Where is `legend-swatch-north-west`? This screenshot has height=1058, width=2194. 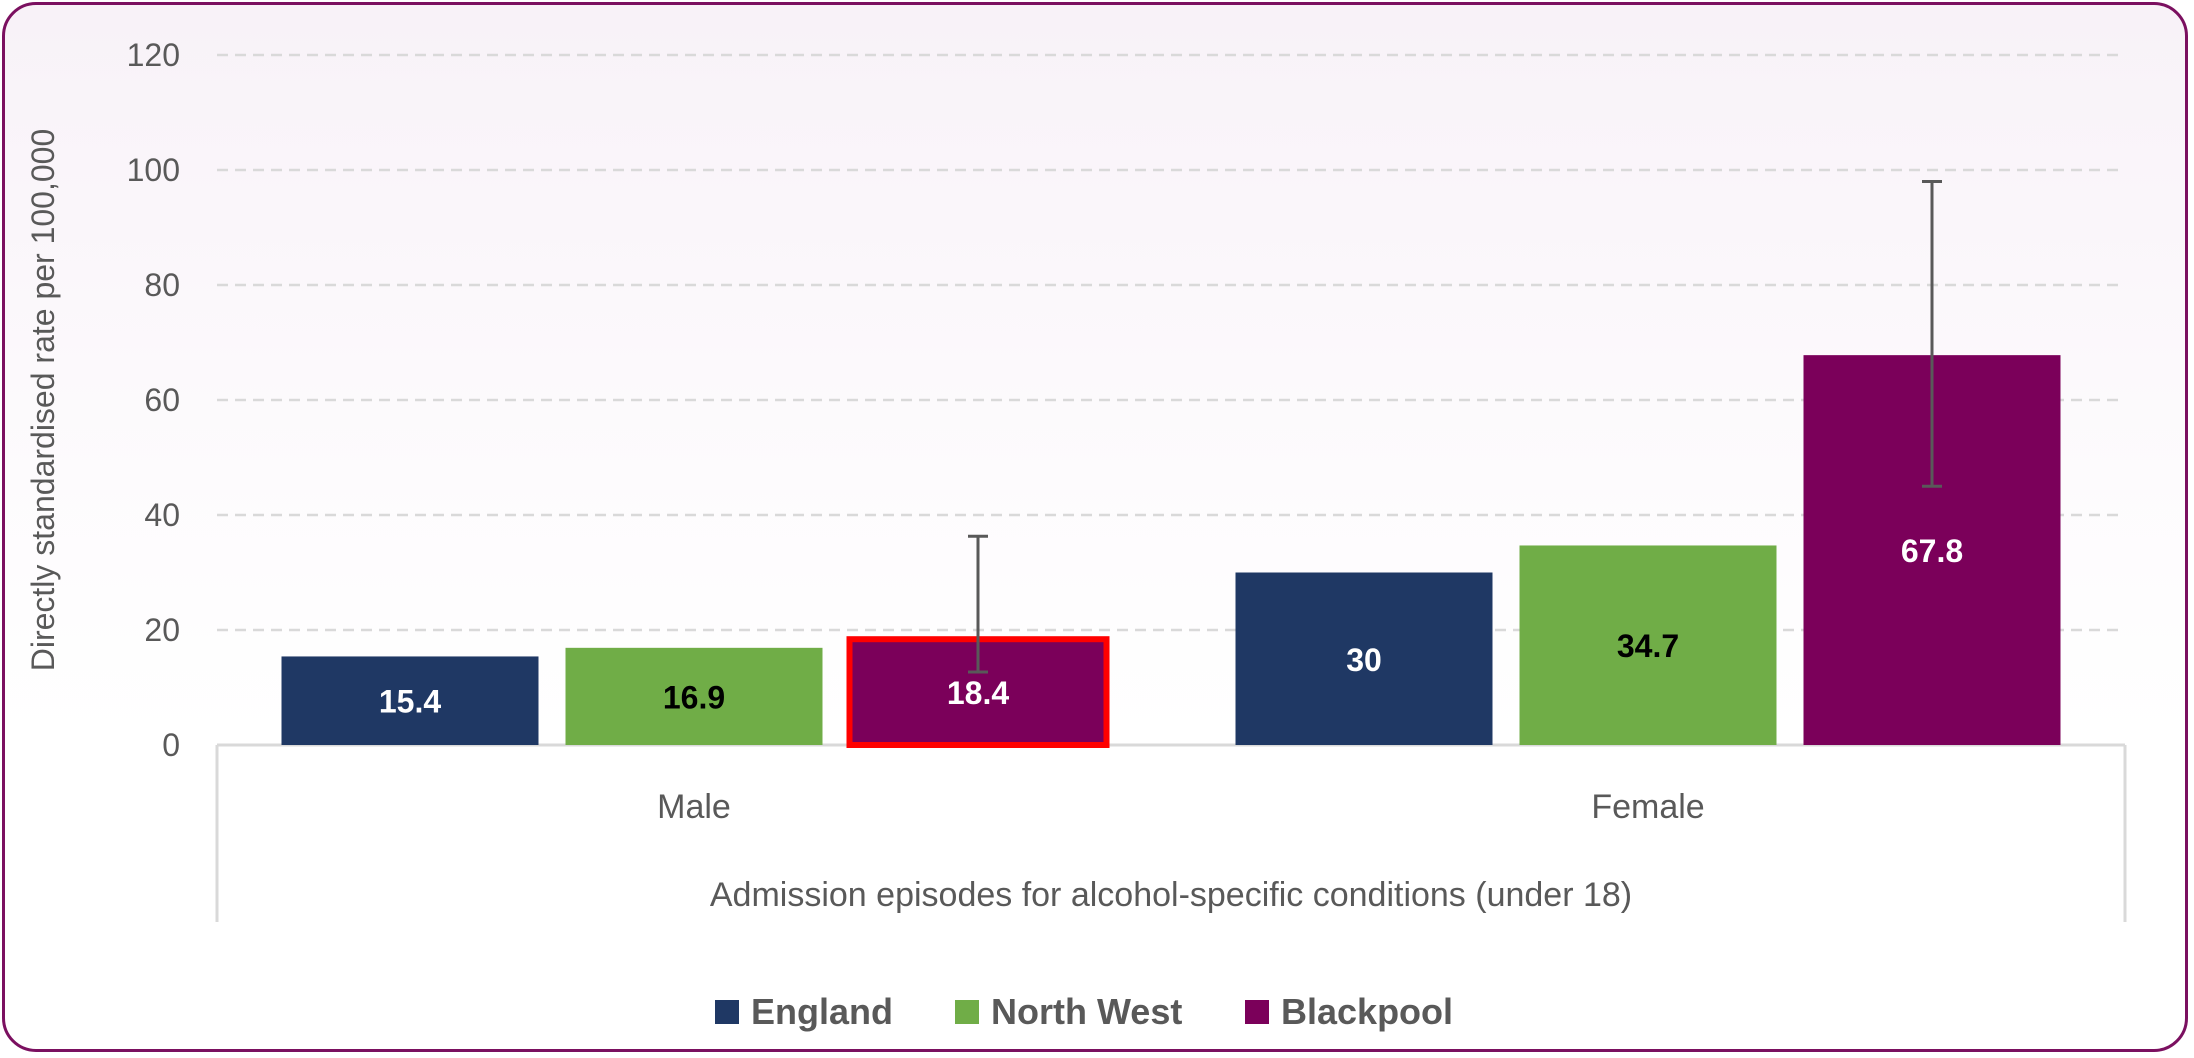
legend-swatch-north-west is located at coordinates (967, 1012).